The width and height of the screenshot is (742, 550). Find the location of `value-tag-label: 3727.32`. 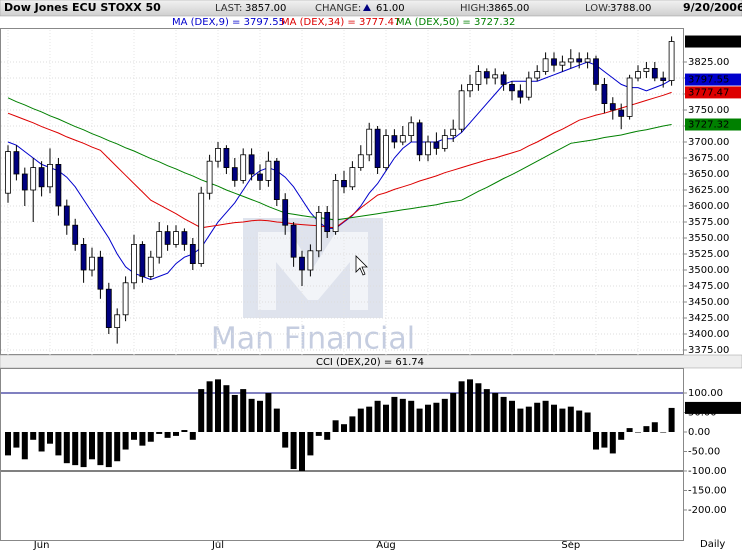

value-tag-label: 3727.32 is located at coordinates (708, 125).